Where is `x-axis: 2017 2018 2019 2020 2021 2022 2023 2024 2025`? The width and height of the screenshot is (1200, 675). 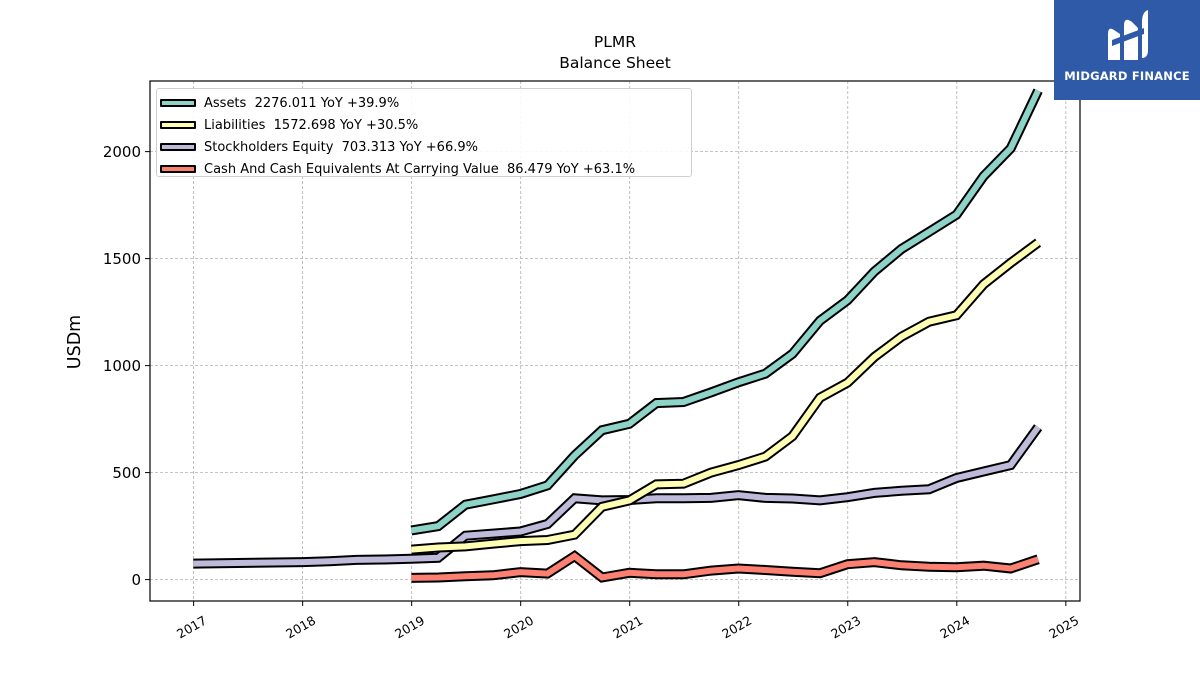 x-axis: 2017 2018 2019 2020 2021 2022 2023 2024 2025 is located at coordinates (627, 621).